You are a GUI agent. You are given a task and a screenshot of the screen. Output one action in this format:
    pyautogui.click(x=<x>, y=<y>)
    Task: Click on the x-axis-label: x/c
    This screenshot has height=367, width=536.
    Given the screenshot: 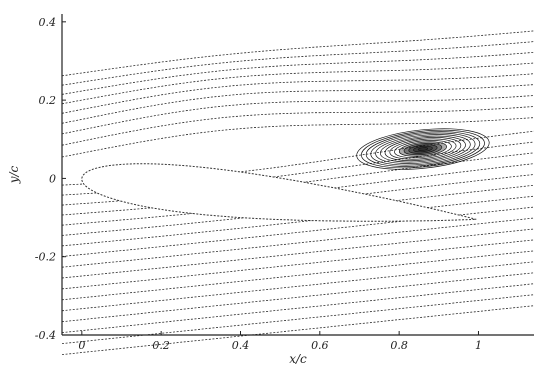 What is the action you would take?
    pyautogui.click(x=298, y=359)
    